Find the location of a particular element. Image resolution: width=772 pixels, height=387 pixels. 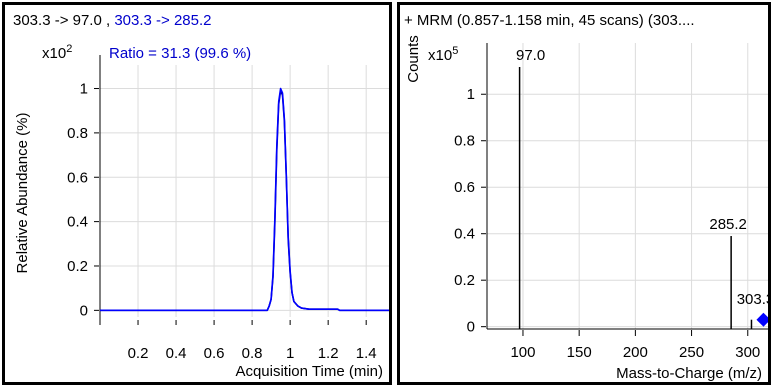

x-tick-label: 0.4 is located at coordinates (176, 353).